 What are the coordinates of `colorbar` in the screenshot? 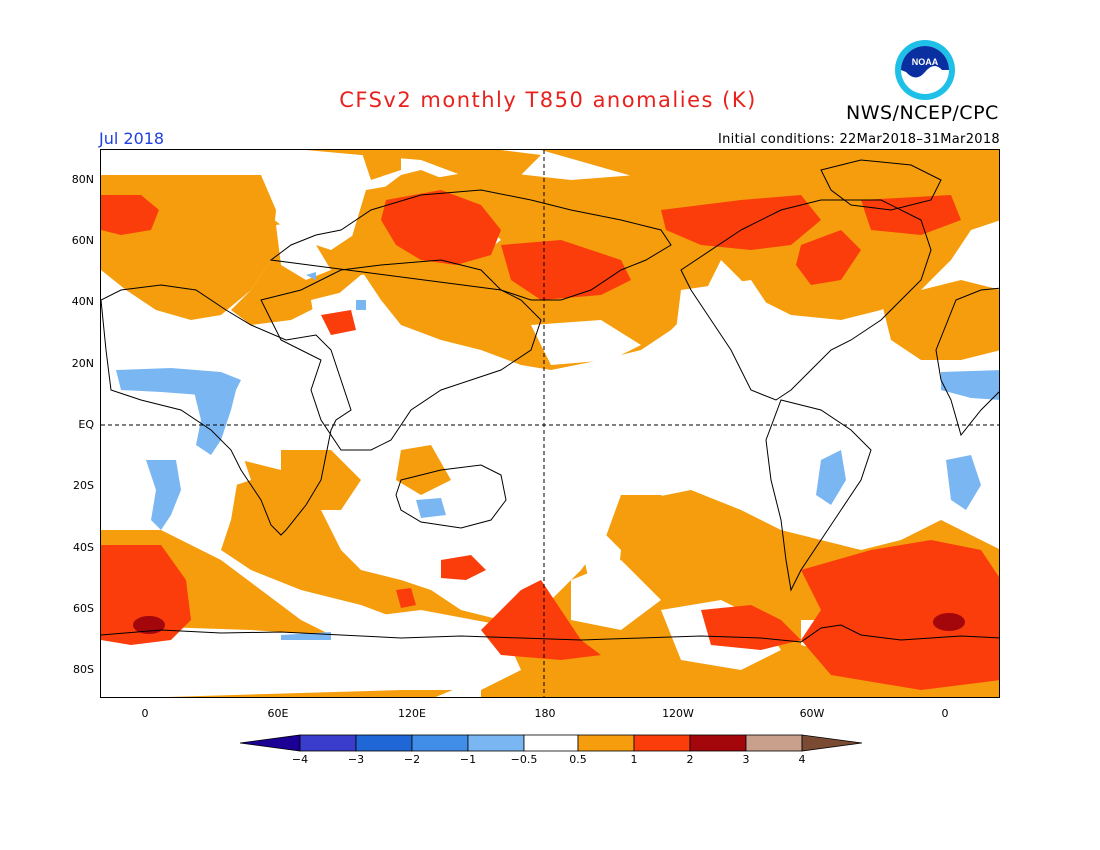 It's located at (551, 743).